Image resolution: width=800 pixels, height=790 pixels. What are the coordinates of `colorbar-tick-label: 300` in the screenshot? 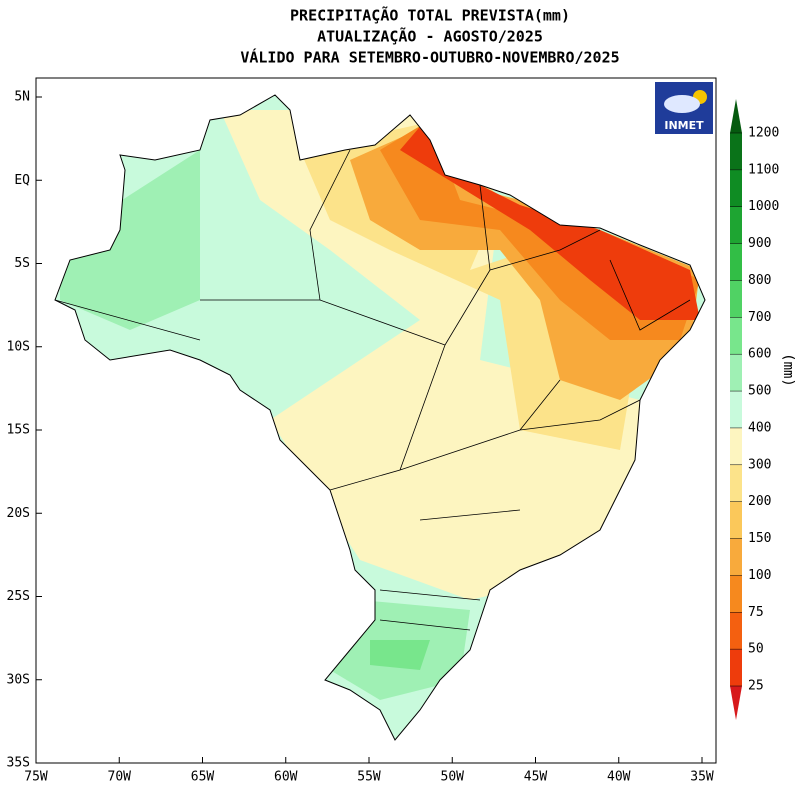 It's located at (759, 464).